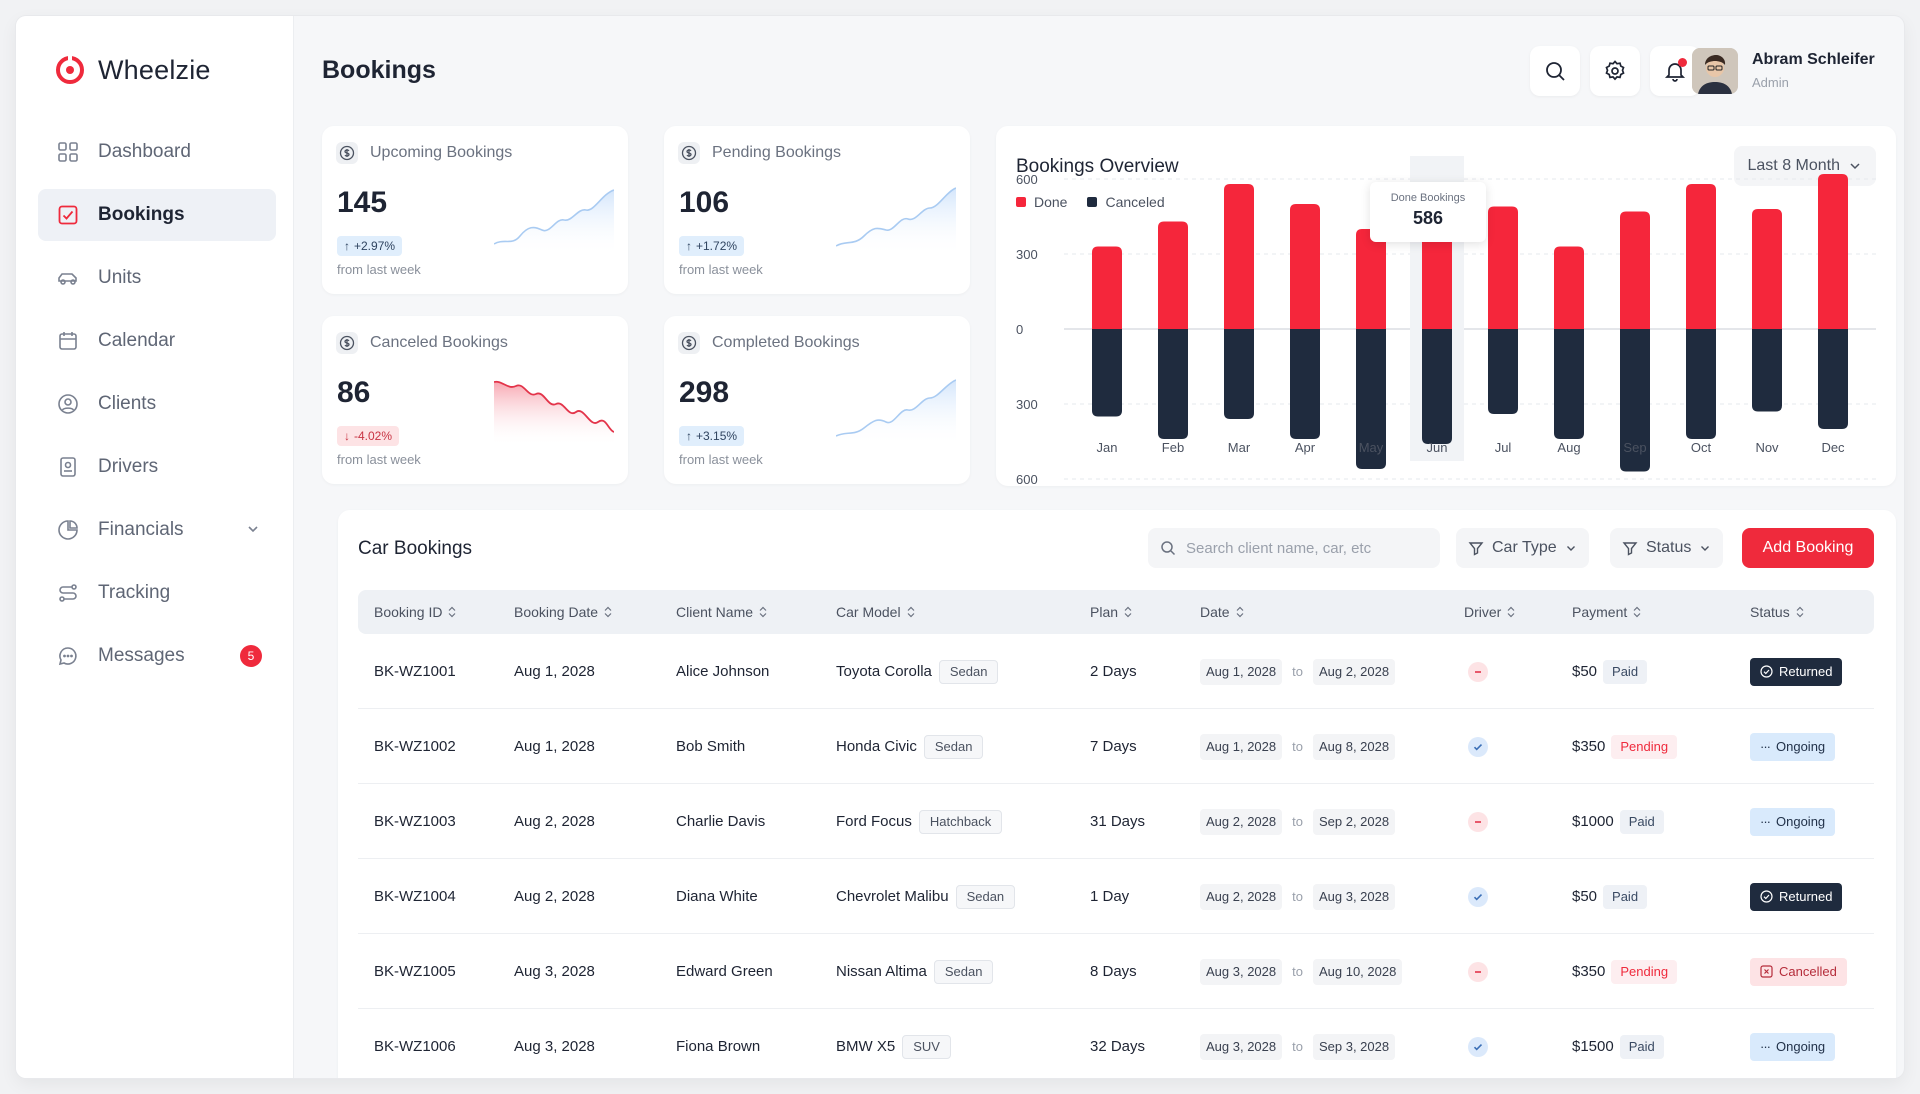 Image resolution: width=1920 pixels, height=1094 pixels. I want to click on x-tick-label: Dec, so click(1833, 447).